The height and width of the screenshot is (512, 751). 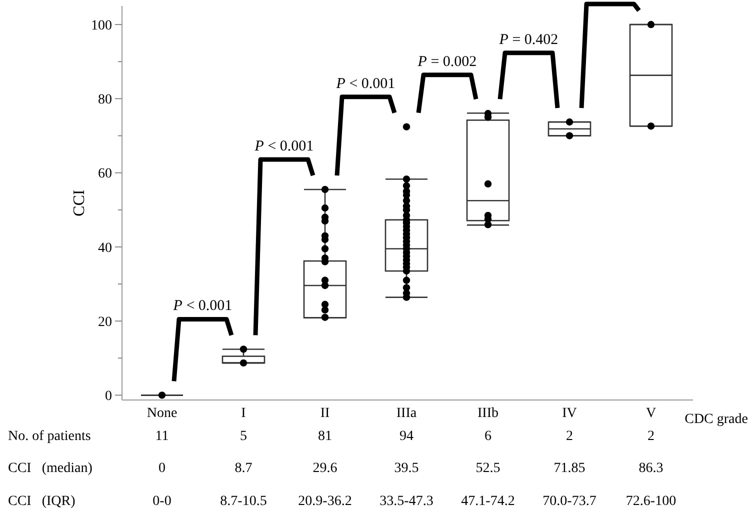 What do you see at coordinates (101, 26) in the screenshot?
I see `y-tick-label: 100` at bounding box center [101, 26].